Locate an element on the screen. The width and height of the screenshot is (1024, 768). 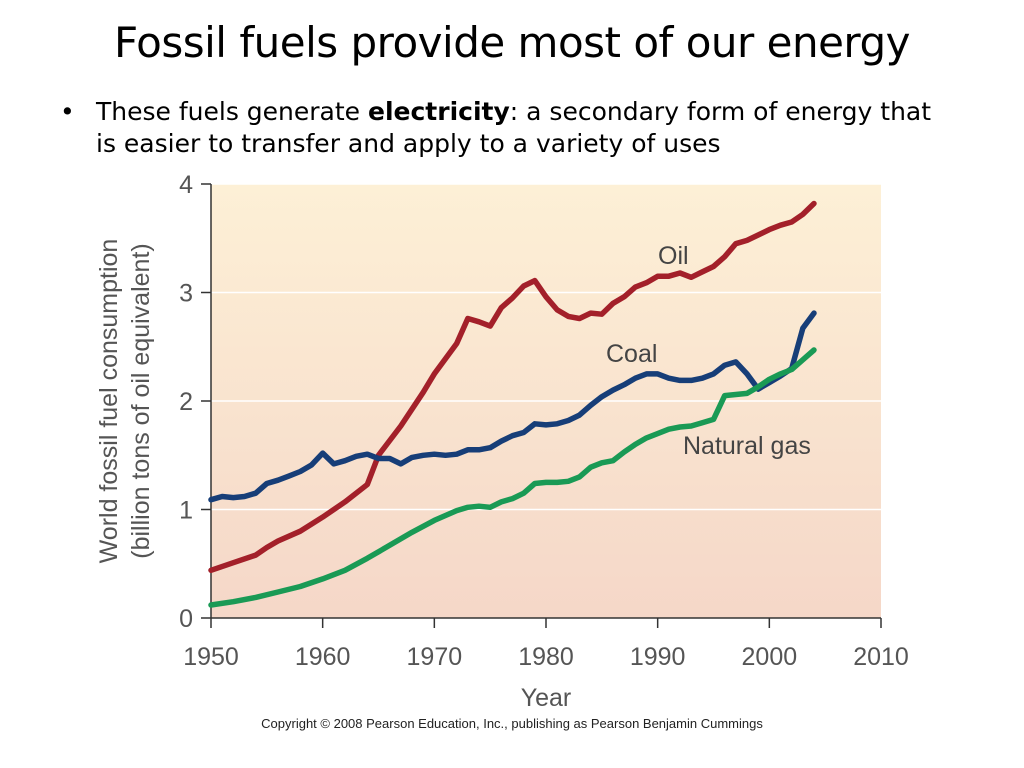
y-tick-label-0: 0 is located at coordinates (186, 619).